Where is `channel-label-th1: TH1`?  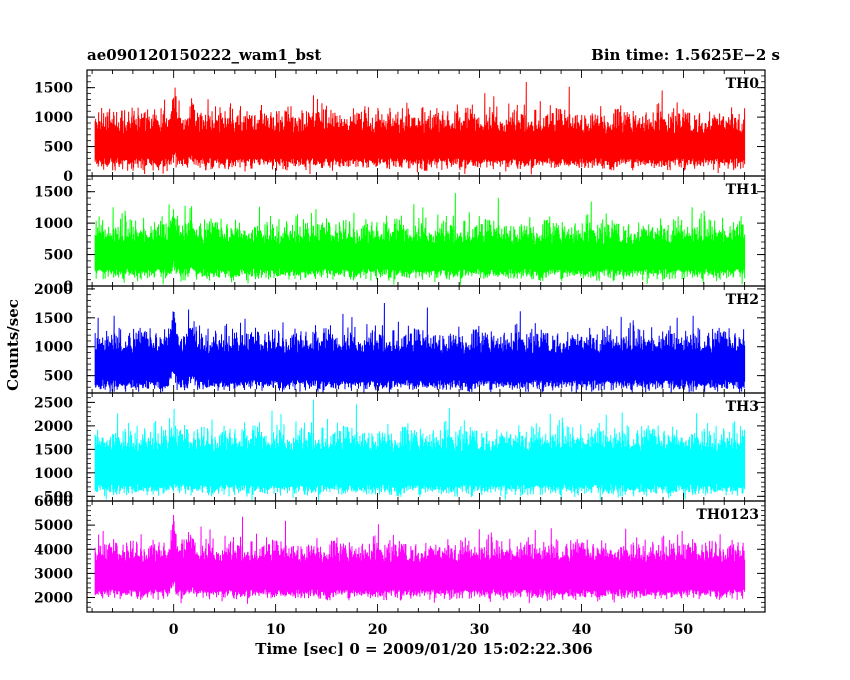
channel-label-th1: TH1 is located at coordinates (742, 190).